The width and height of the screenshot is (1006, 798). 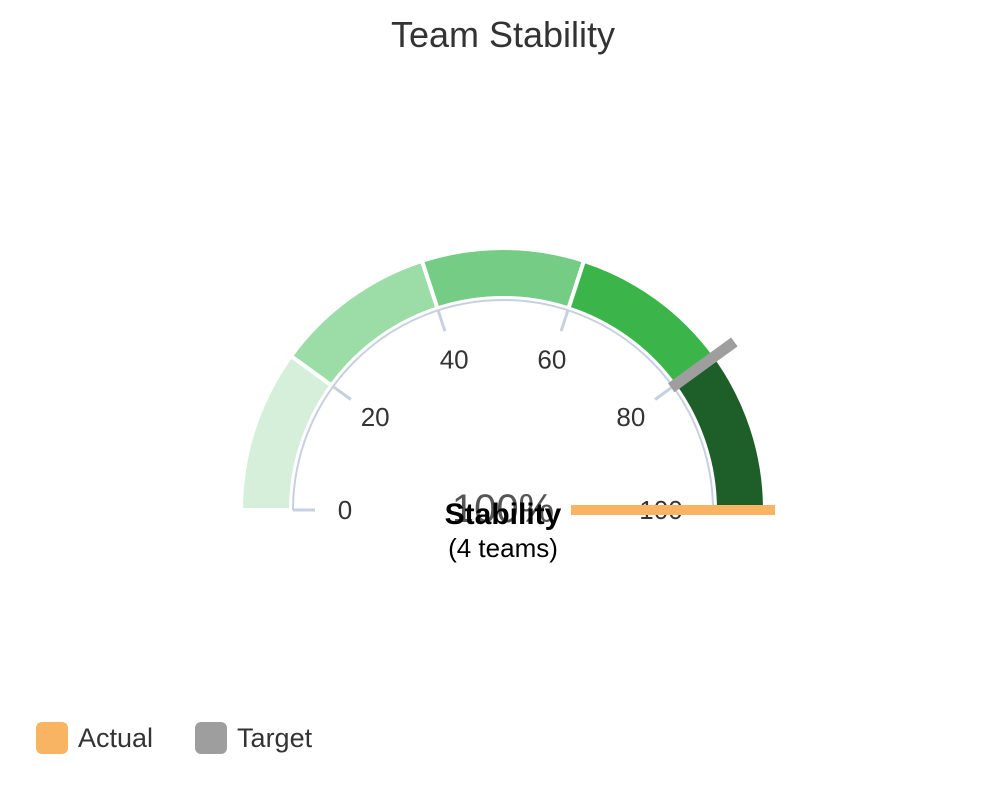 What do you see at coordinates (673, 426) in the screenshot?
I see `gauge-markers` at bounding box center [673, 426].